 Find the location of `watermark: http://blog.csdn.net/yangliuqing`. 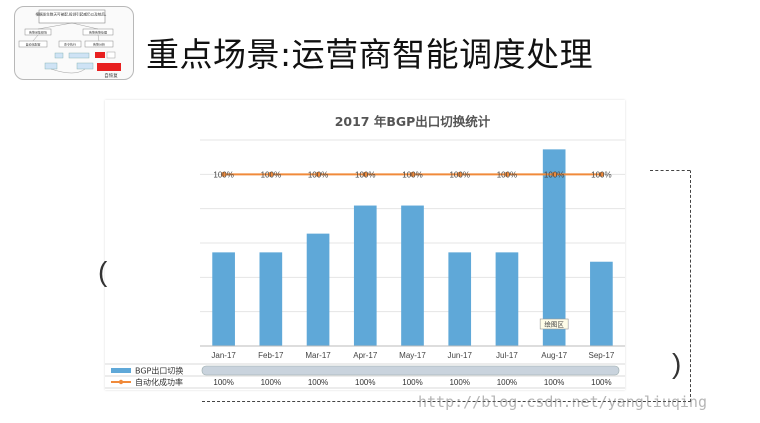

watermark: http://blog.csdn.net/yangliuqing is located at coordinates (562, 402).